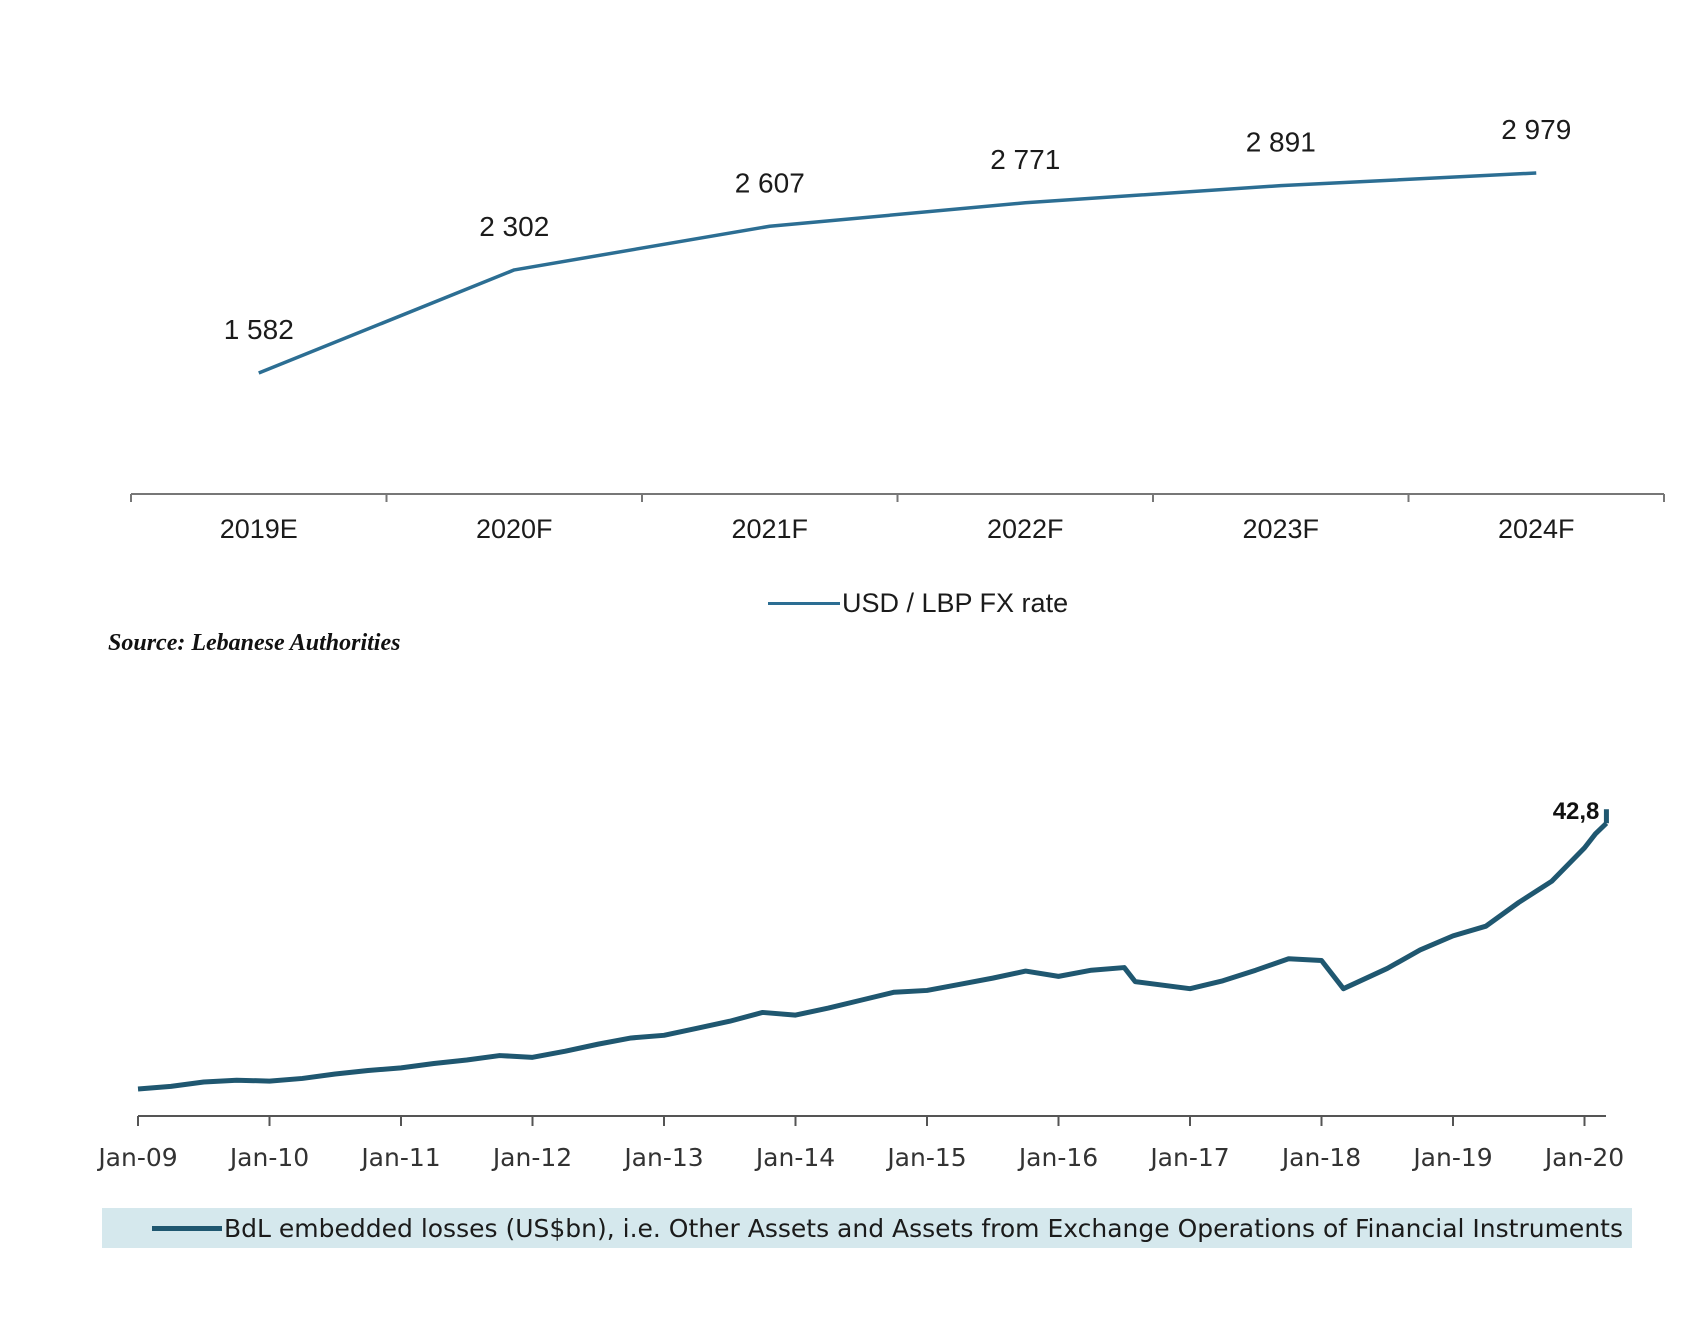  What do you see at coordinates (514, 226) in the screenshot?
I see `data-label: 2 302` at bounding box center [514, 226].